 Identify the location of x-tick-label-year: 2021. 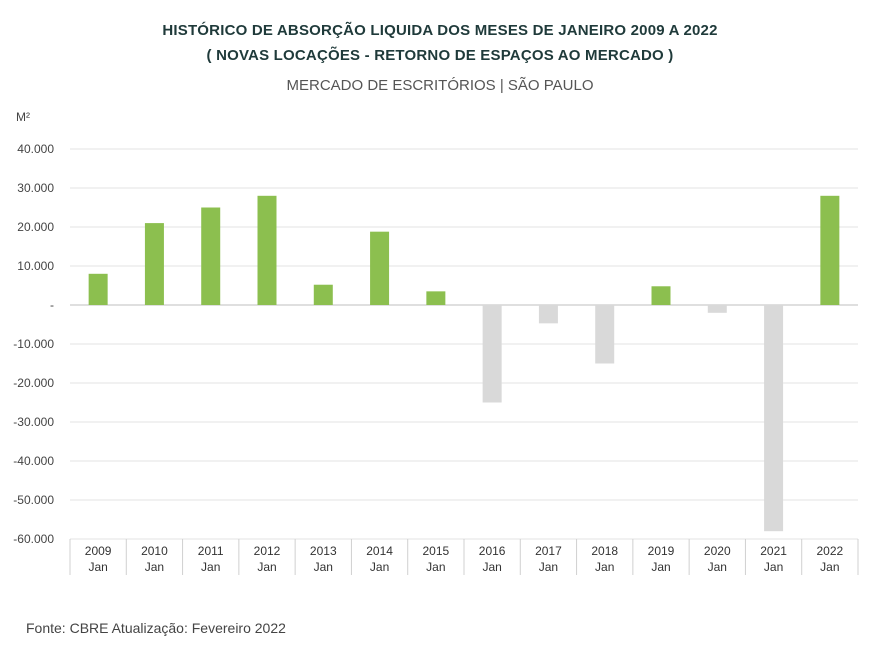
(773, 551).